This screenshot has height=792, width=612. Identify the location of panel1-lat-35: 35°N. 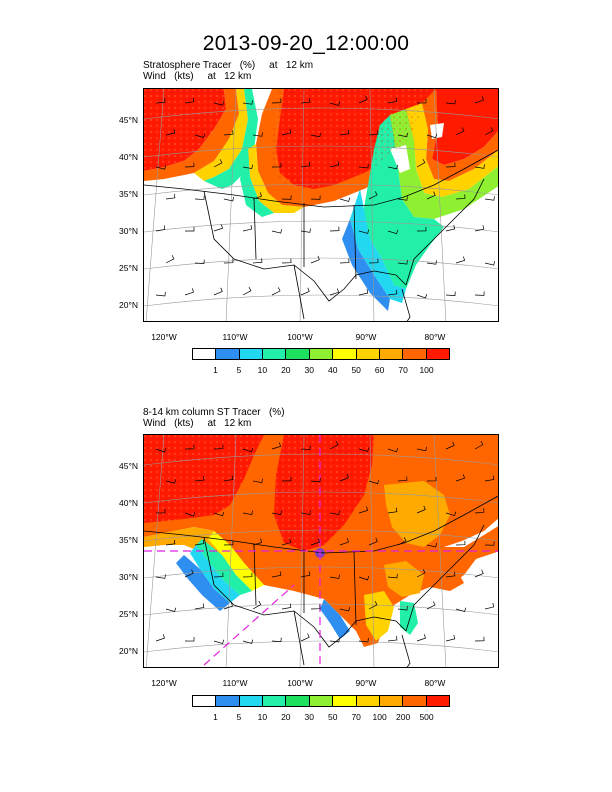
(128, 194).